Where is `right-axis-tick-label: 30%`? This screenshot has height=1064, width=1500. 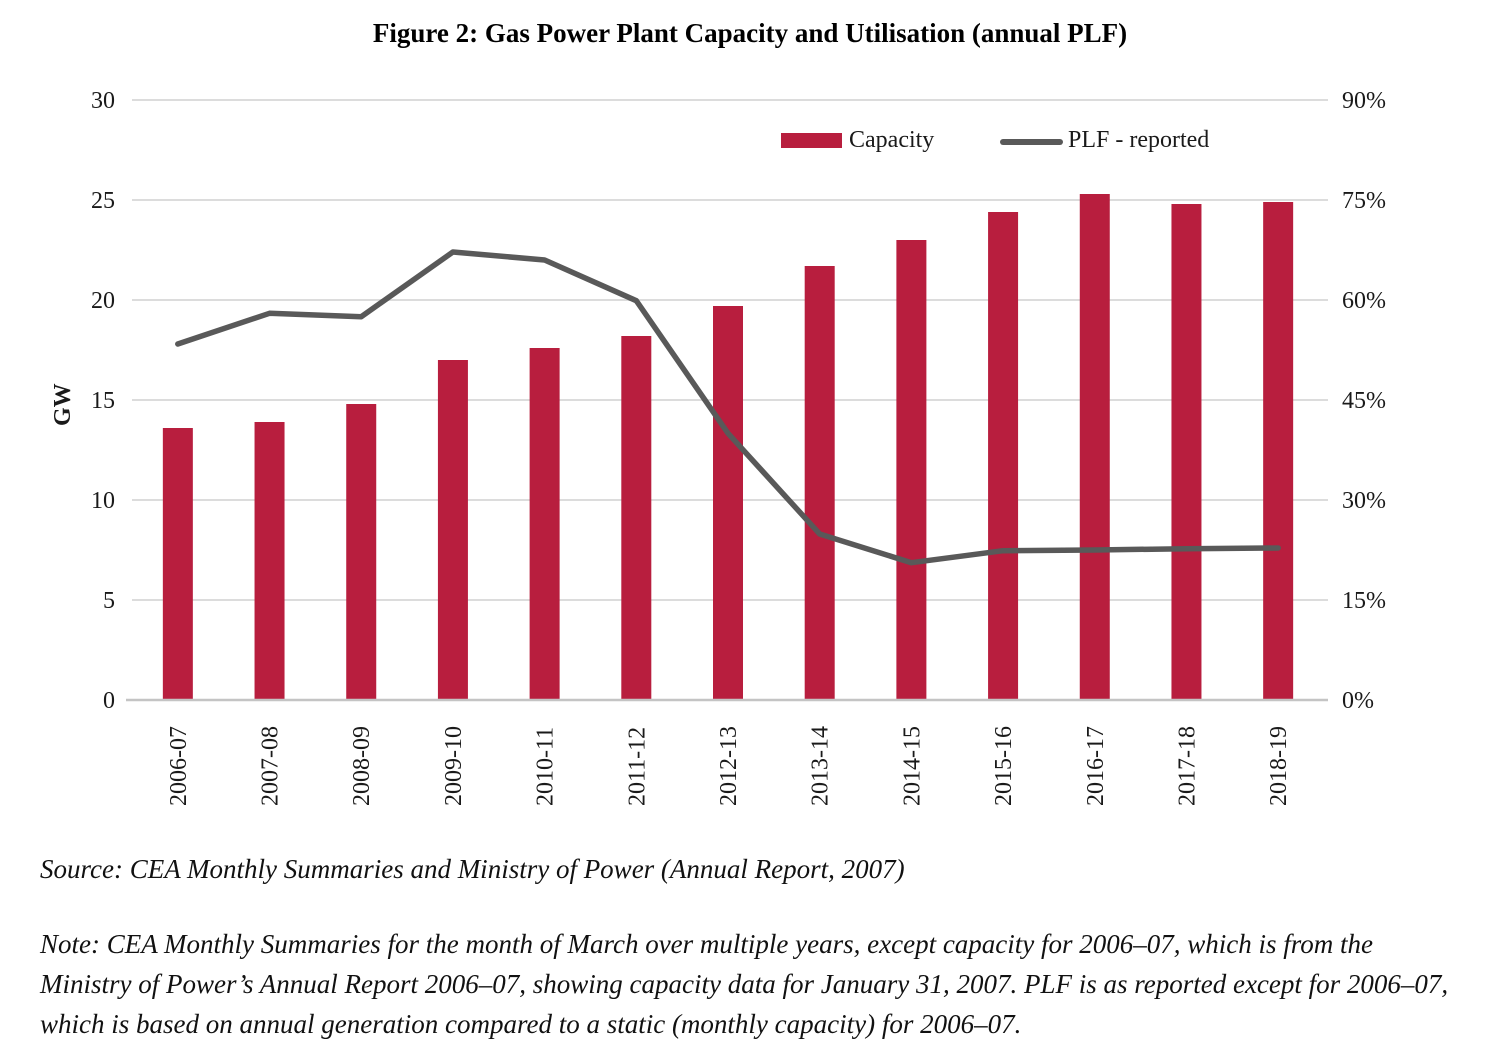
right-axis-tick-label: 30% is located at coordinates (1364, 501).